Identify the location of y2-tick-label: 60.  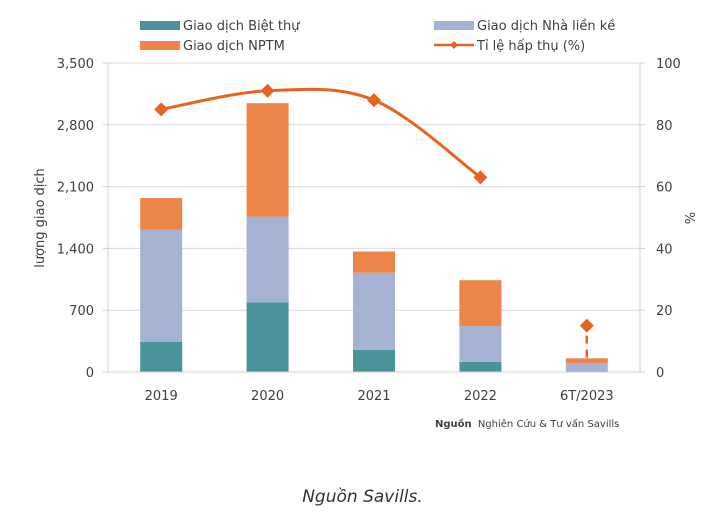
(664, 188).